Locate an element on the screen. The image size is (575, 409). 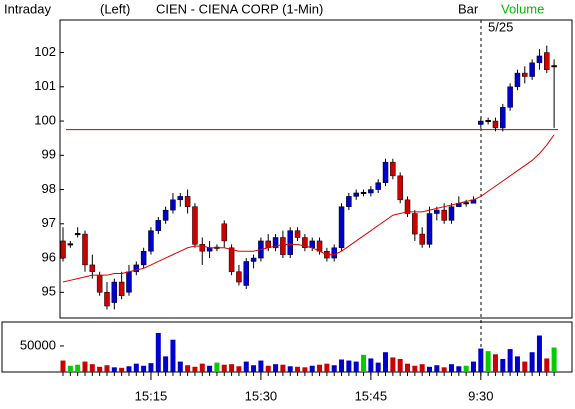
x-tick-label: 15:30 is located at coordinates (261, 395).